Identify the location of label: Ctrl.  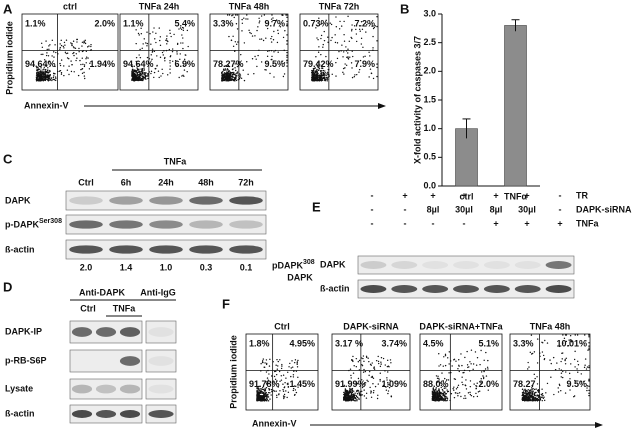
(86, 182).